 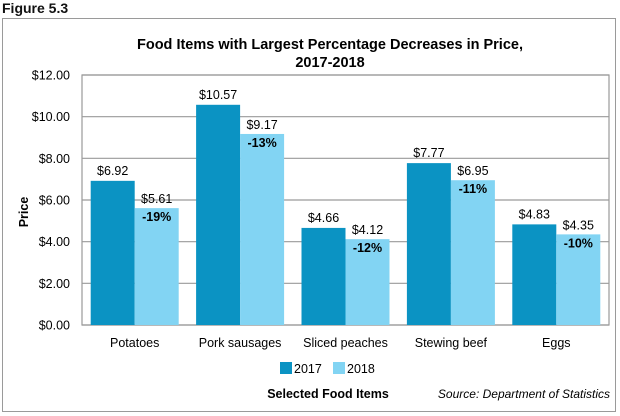 I want to click on x-tick-label: Sliced peaches, so click(x=345, y=343).